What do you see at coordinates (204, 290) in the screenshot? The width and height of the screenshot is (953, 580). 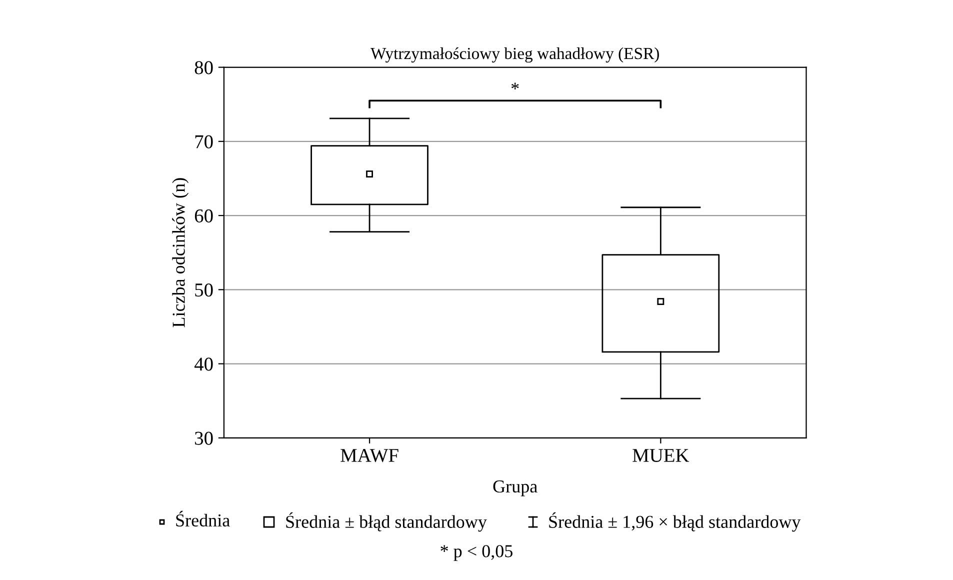 I see `y-tick-label: 50` at bounding box center [204, 290].